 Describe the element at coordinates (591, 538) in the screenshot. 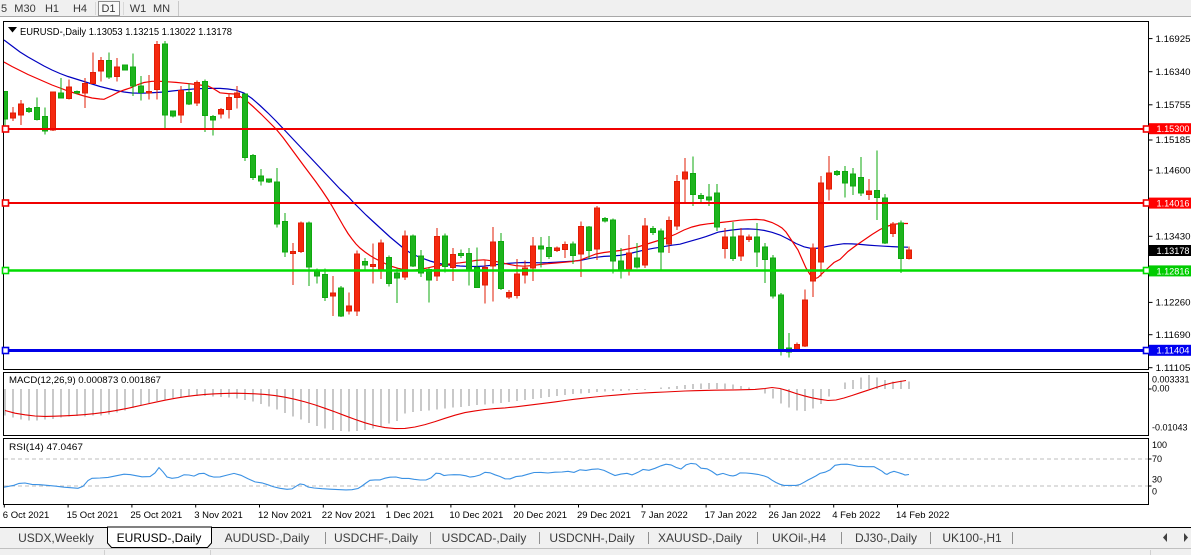

I see `svg-text: USDCNH-,Daily` at that location.